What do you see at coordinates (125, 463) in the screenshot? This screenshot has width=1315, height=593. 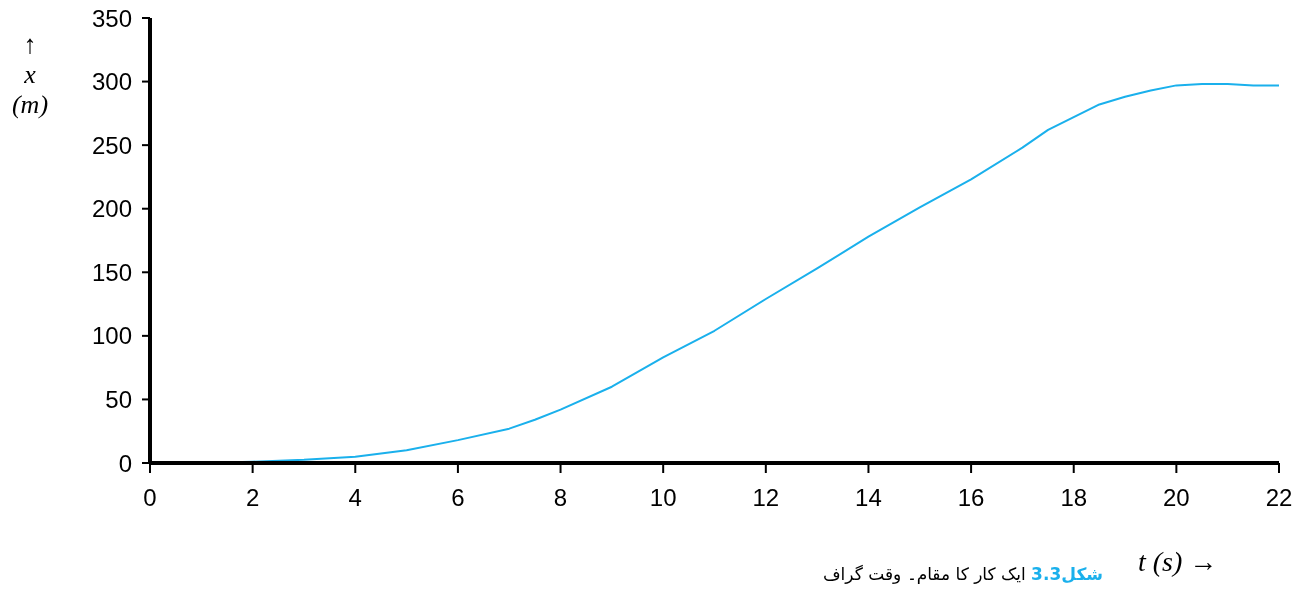 I see `y-tick-label: 0` at bounding box center [125, 463].